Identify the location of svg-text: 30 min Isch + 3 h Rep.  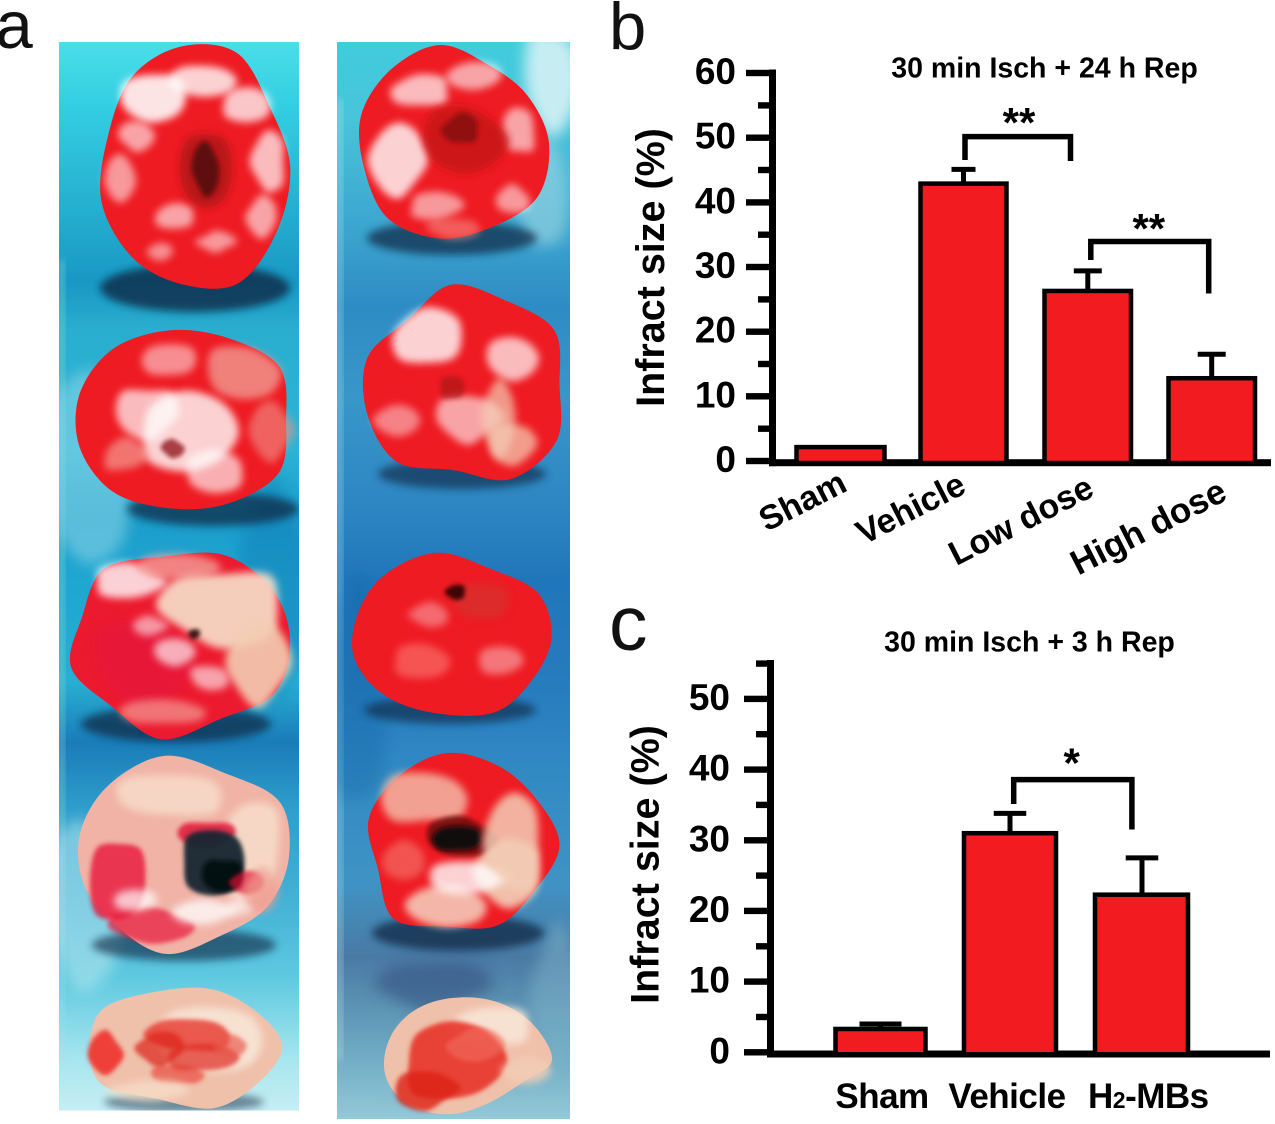
(1029, 643).